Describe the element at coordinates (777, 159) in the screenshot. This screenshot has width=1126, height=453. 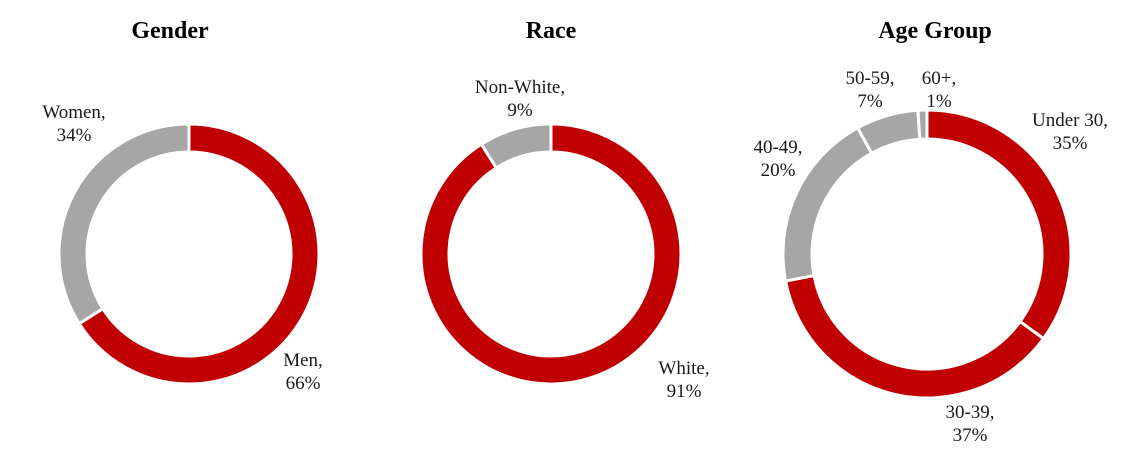
I see `age-group-data-label-40-49: 40-49, 20%` at that location.